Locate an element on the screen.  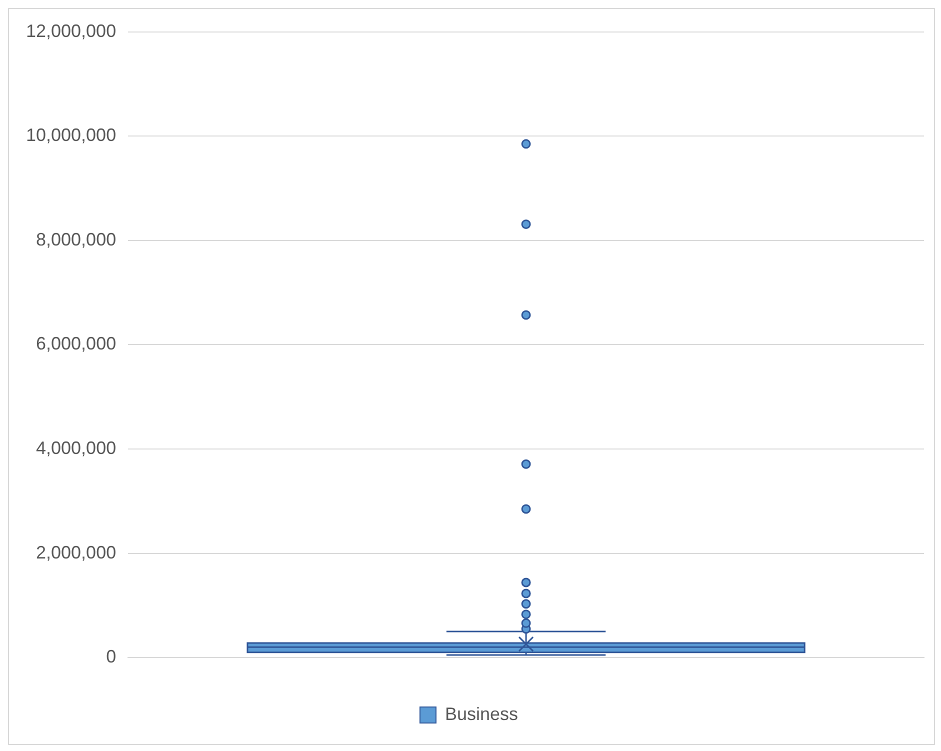
legend-label: Business is located at coordinates (481, 714).